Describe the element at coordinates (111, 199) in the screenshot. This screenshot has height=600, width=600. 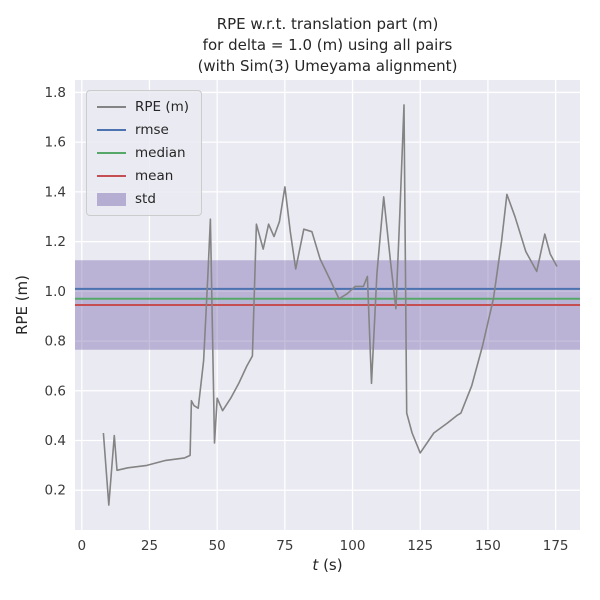
I see `legend-patch-swatch` at that location.